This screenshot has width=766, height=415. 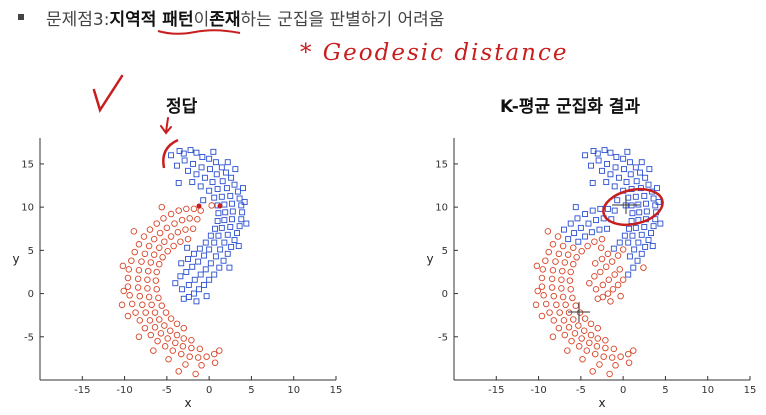 What do you see at coordinates (187, 403) in the screenshot?
I see `x-axis-label: x` at bounding box center [187, 403].